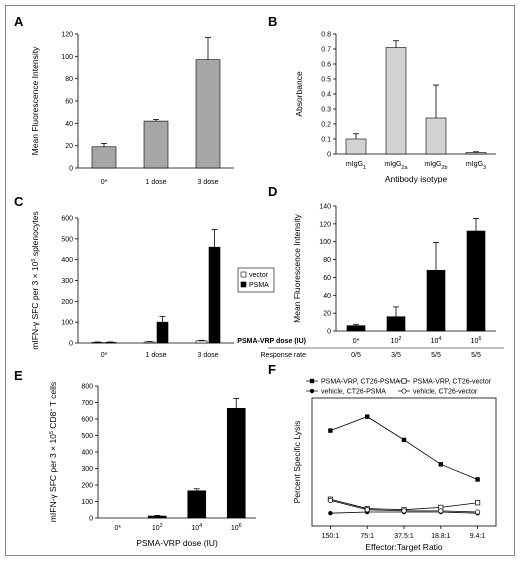 This screenshot has height=561, width=520. Describe the element at coordinates (87, 502) in the screenshot. I see `y-tick-label: 100` at that location.